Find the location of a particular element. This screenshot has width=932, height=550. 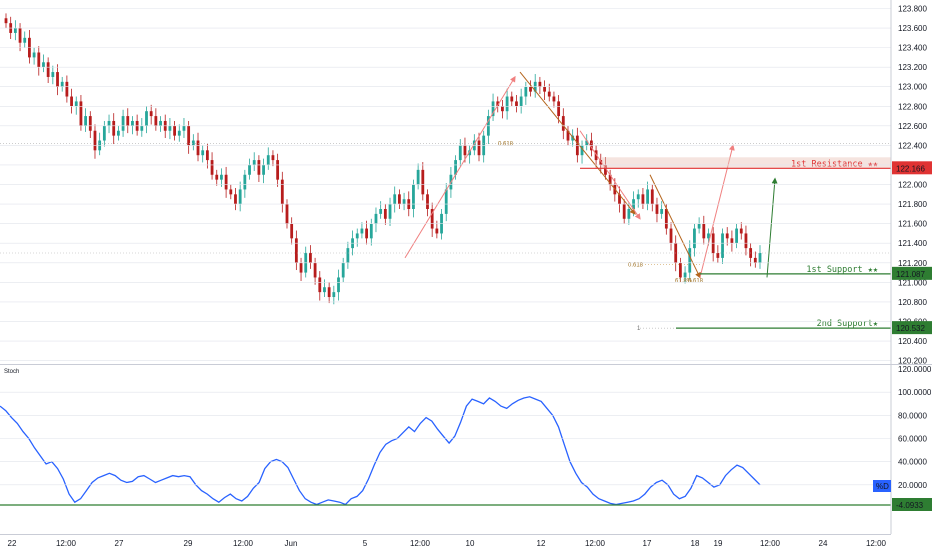

support1-price-tag is located at coordinates (912, 273).